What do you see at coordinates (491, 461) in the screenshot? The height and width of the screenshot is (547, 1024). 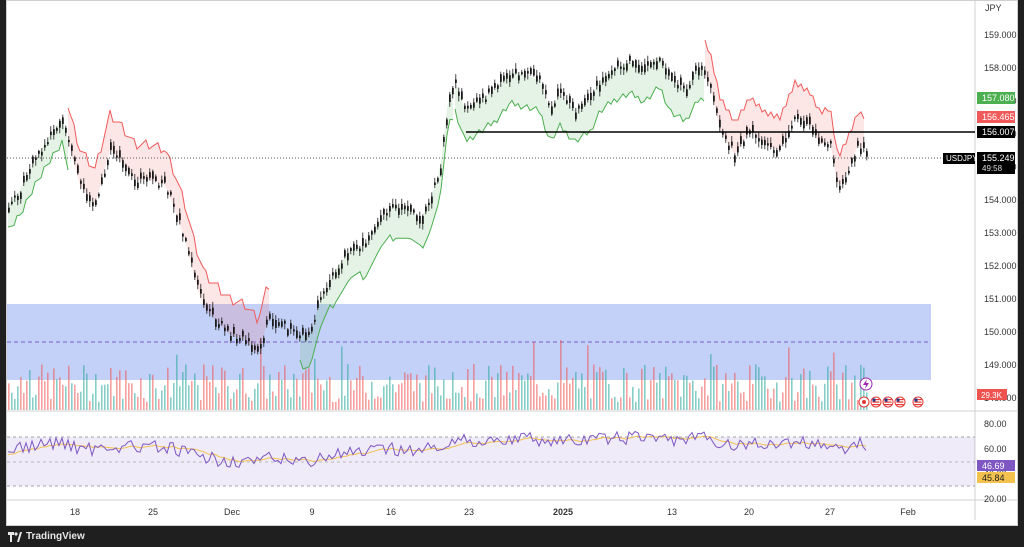 I see `rsi-band` at bounding box center [491, 461].